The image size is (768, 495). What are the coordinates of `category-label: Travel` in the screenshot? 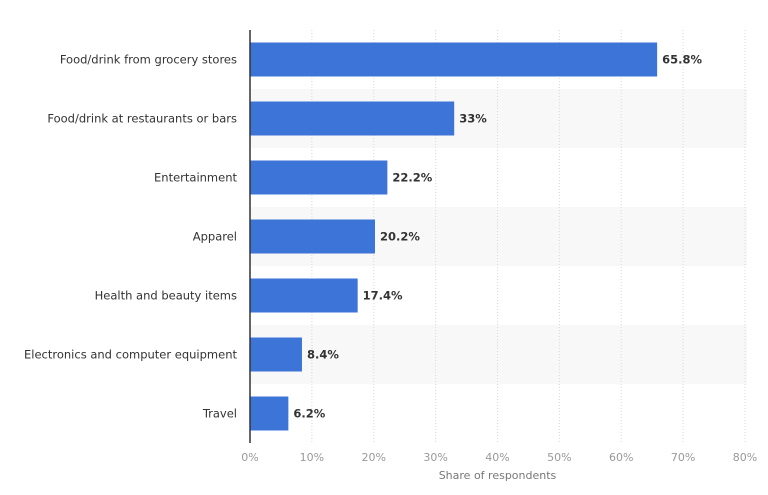 It's located at (219, 414).